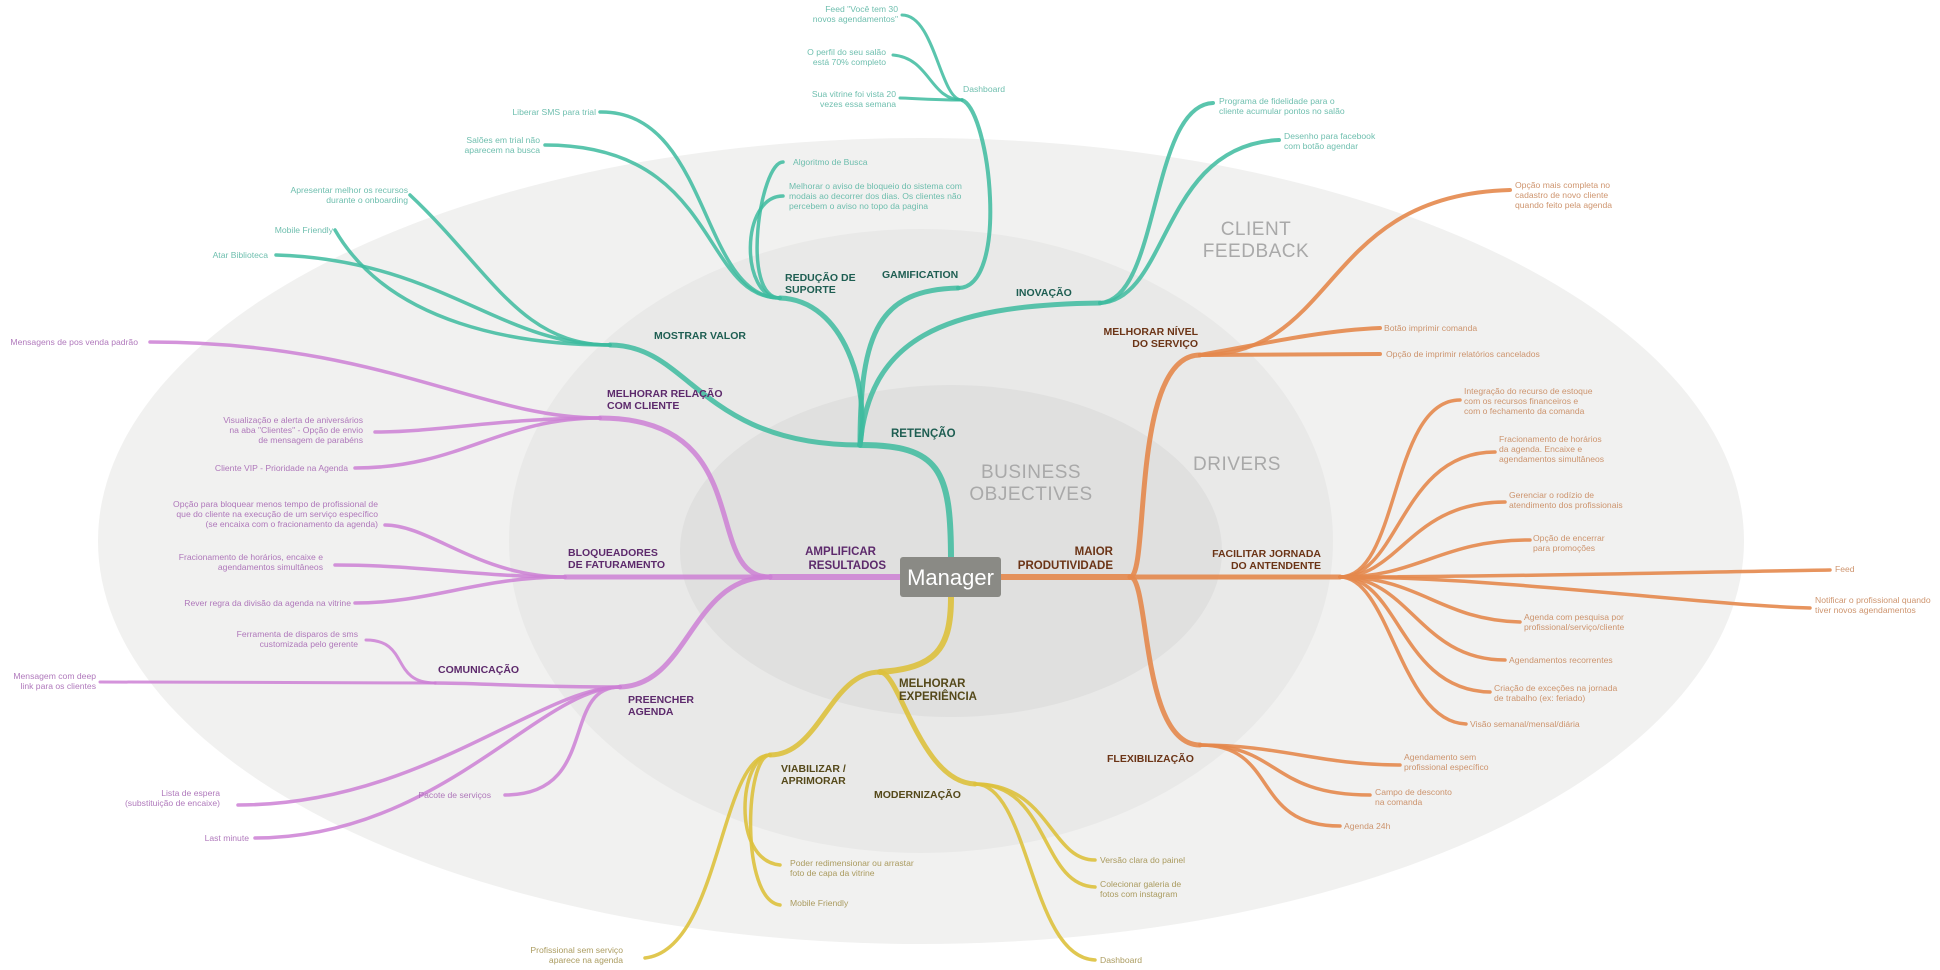 This screenshot has height=970, width=1940. What do you see at coordinates (1044, 292) in the screenshot?
I see `branch-inovacao: INOVAÇÃO` at bounding box center [1044, 292].